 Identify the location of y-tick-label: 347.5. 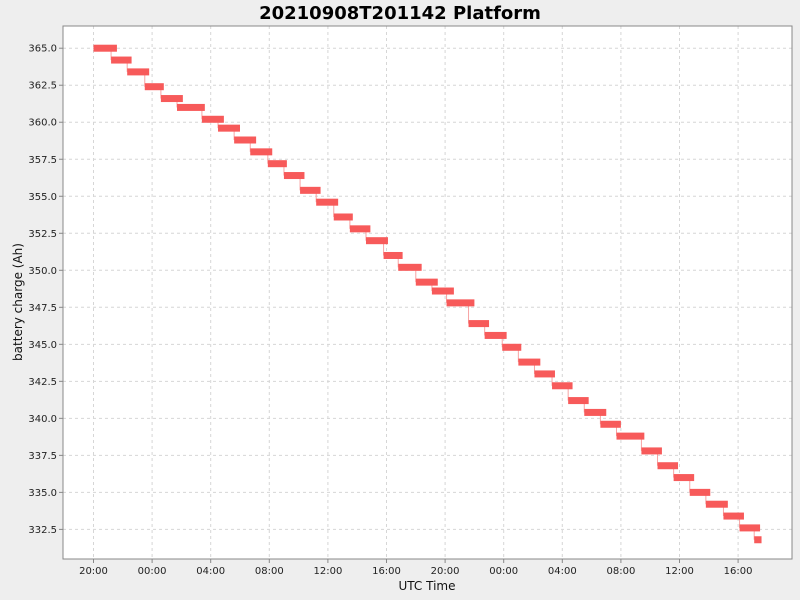
(42, 308).